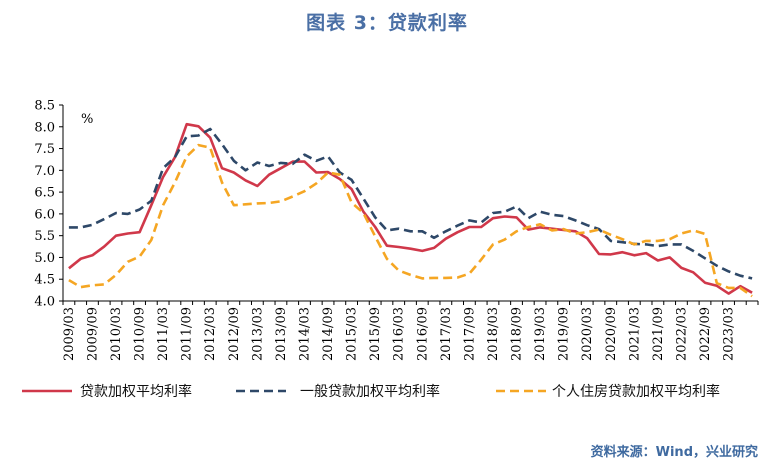  Describe the element at coordinates (234, 334) in the screenshot. I see `x-tick-label: 2012/09` at that location.